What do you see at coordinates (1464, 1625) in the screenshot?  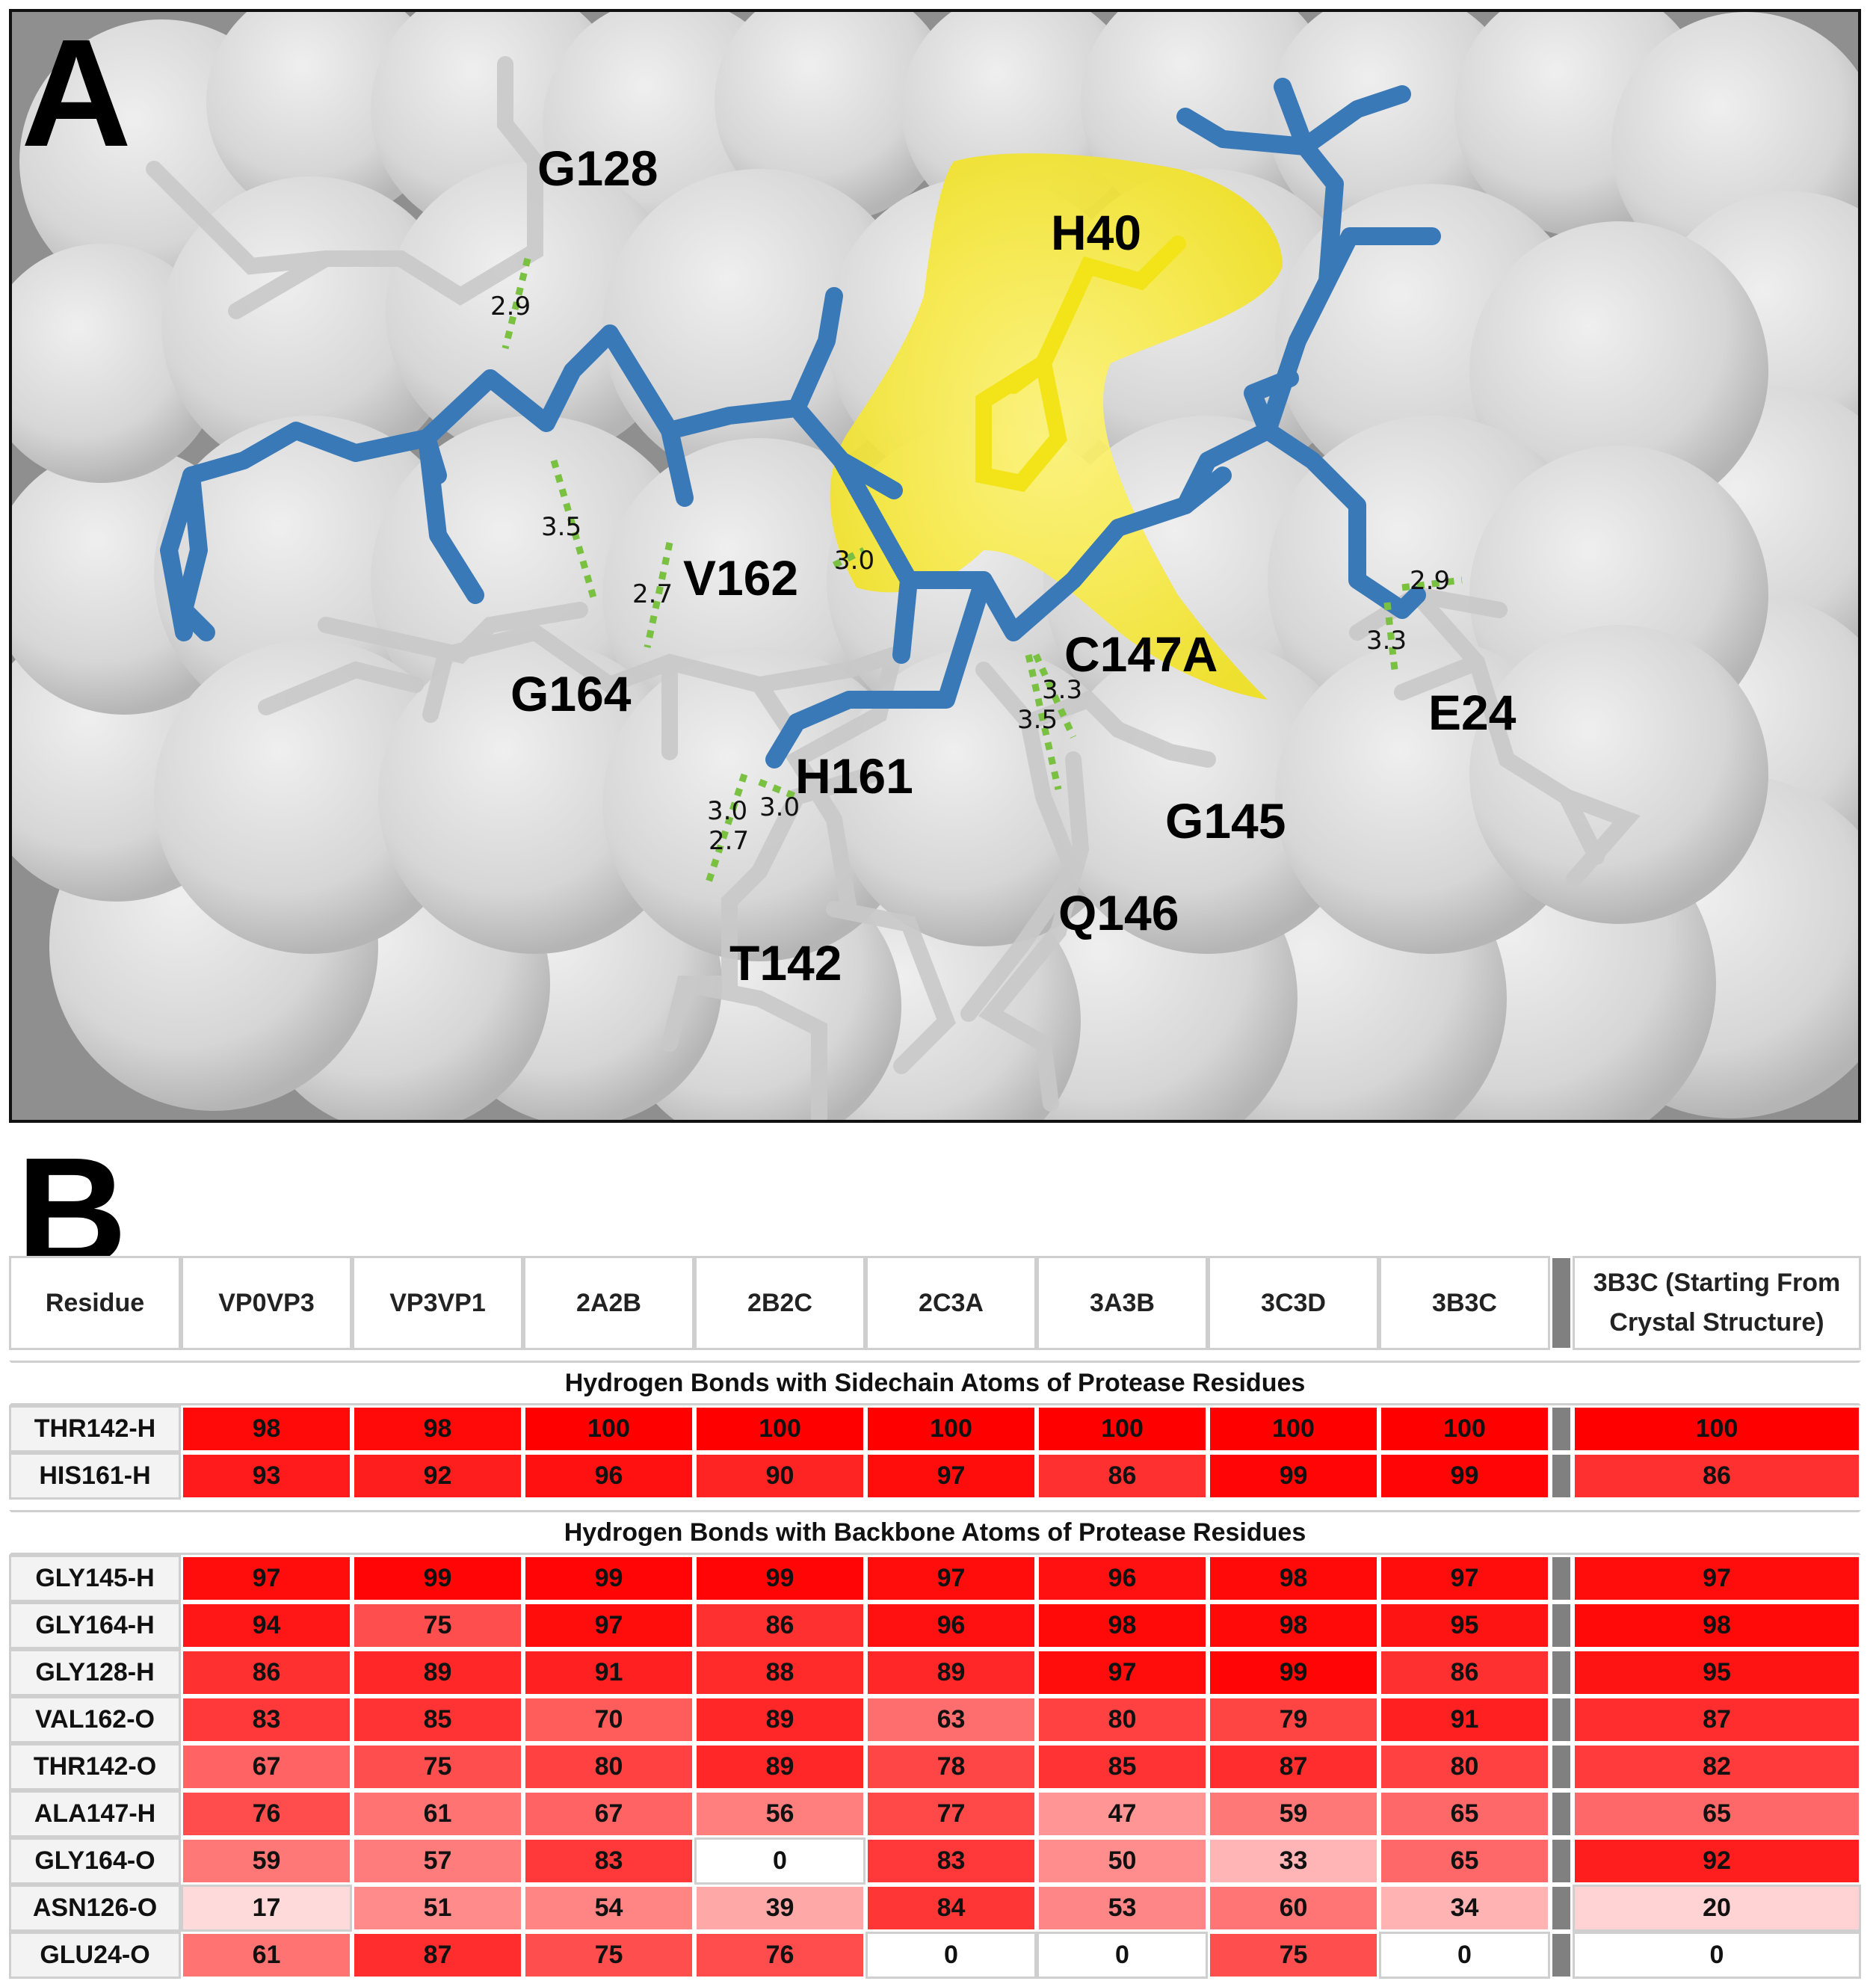 I see `occupancy-cell: 95` at bounding box center [1464, 1625].